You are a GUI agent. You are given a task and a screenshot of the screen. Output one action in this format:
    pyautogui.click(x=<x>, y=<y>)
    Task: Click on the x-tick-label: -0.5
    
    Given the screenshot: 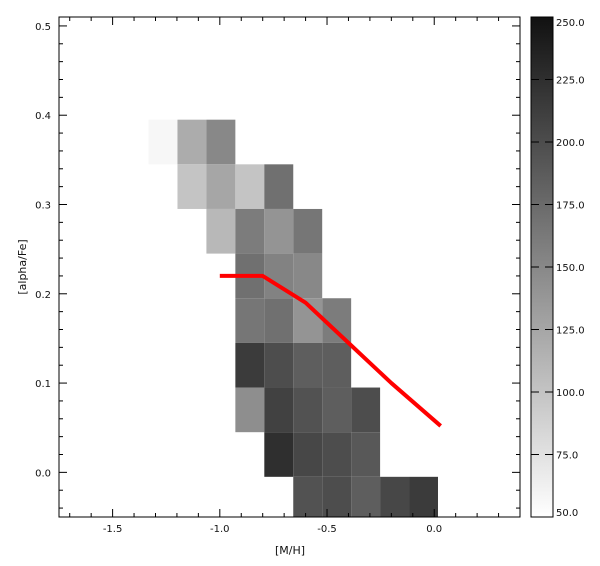 What is the action you would take?
    pyautogui.click(x=327, y=529)
    